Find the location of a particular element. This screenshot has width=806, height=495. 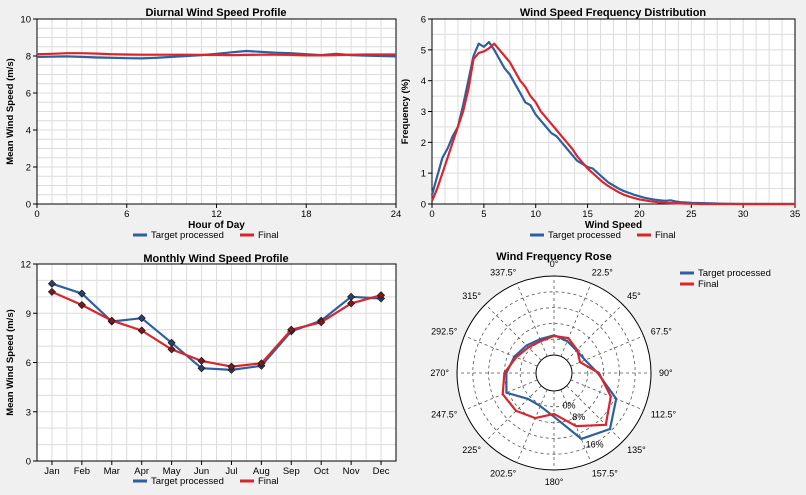

x-tick-label: 10 is located at coordinates (535, 214).